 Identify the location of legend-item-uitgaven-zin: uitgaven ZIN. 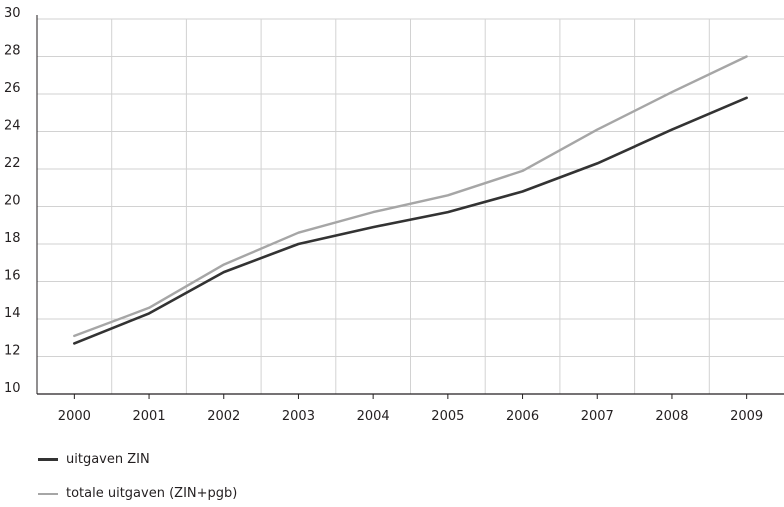
(94, 459).